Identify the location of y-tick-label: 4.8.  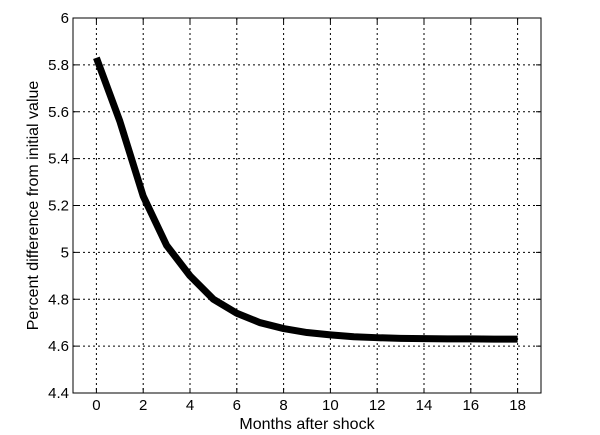
(58, 299).